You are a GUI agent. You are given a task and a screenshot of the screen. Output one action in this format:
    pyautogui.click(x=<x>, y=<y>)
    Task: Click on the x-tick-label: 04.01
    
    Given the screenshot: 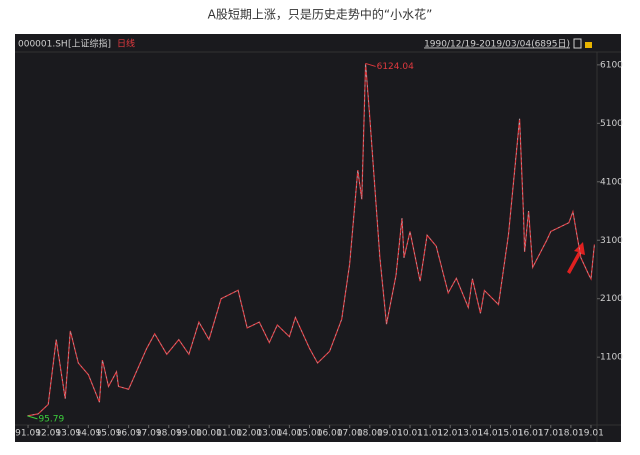 What is the action you would take?
    pyautogui.click(x=290, y=434)
    